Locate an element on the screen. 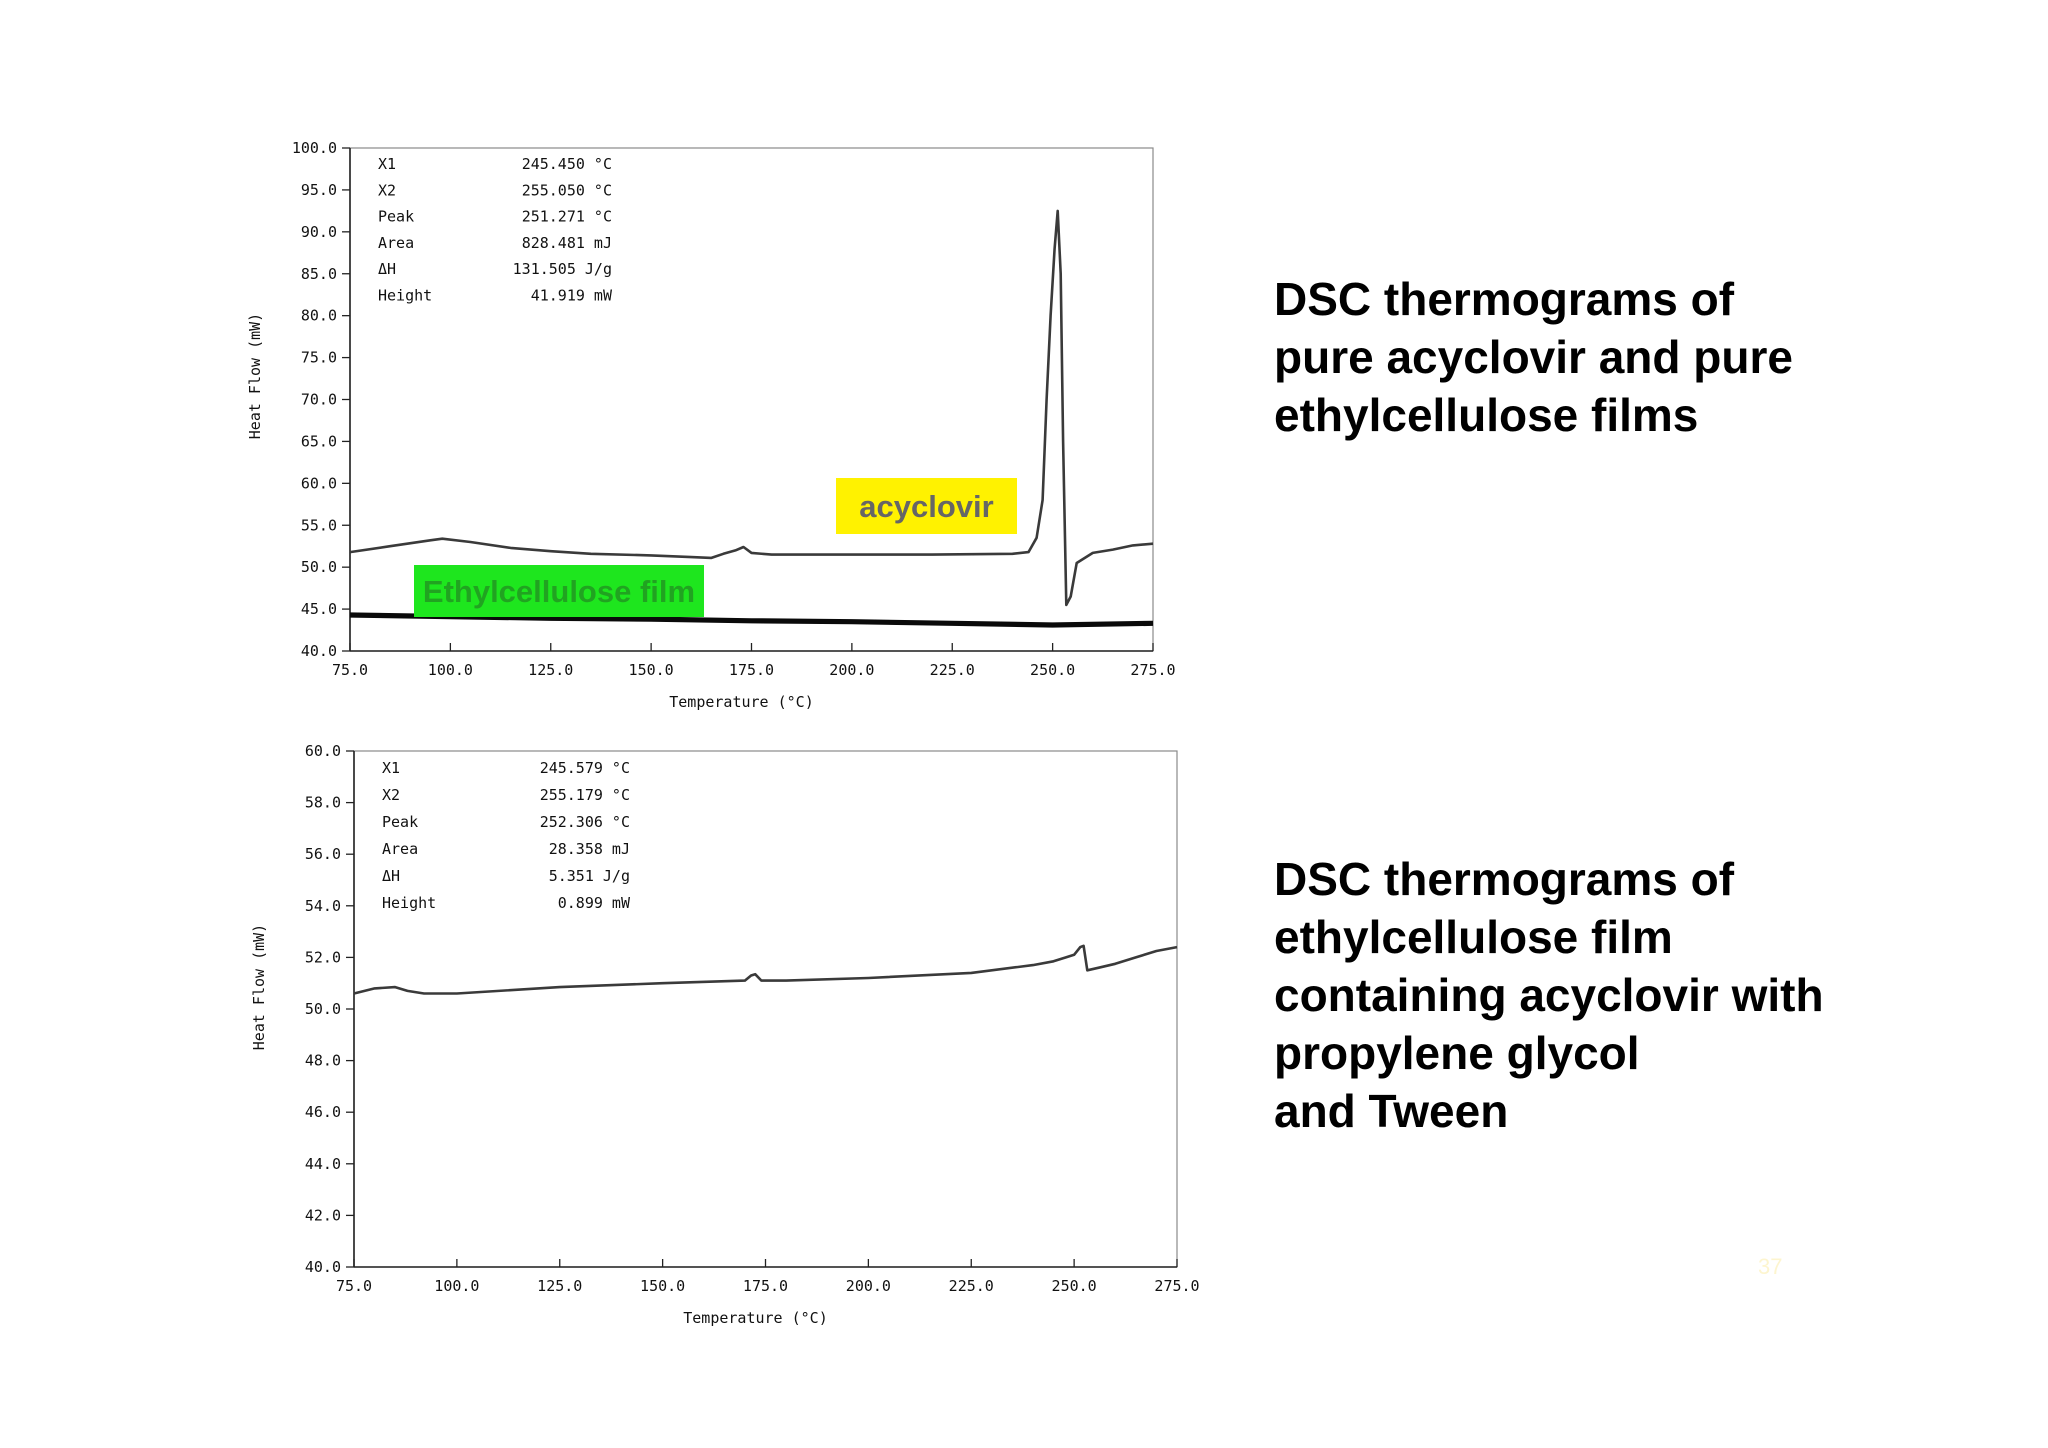 This screenshot has width=2048, height=1448. caption-bottom-line-5: and Tween is located at coordinates (1391, 1111).